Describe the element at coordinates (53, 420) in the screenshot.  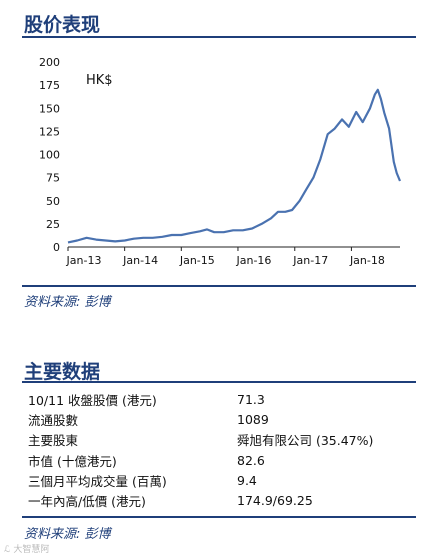
I see `metric-label: 流通股數` at that location.